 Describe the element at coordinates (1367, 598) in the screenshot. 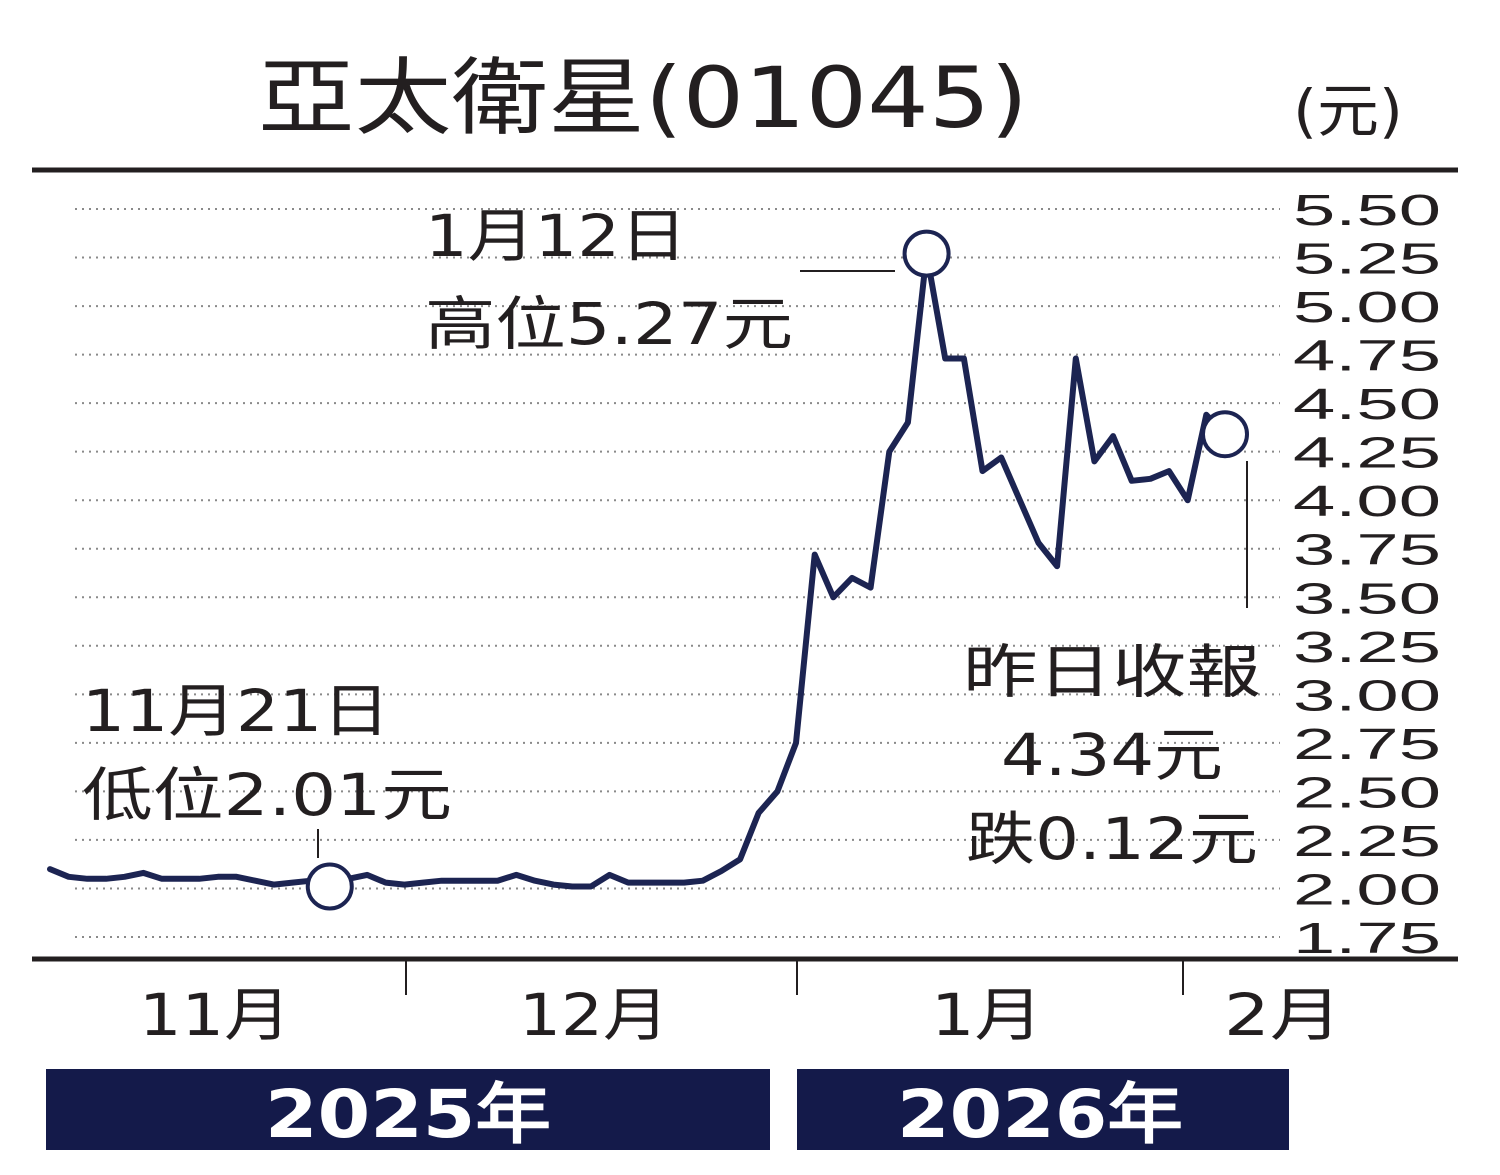

I see `y-tick-label: 3.50` at that location.